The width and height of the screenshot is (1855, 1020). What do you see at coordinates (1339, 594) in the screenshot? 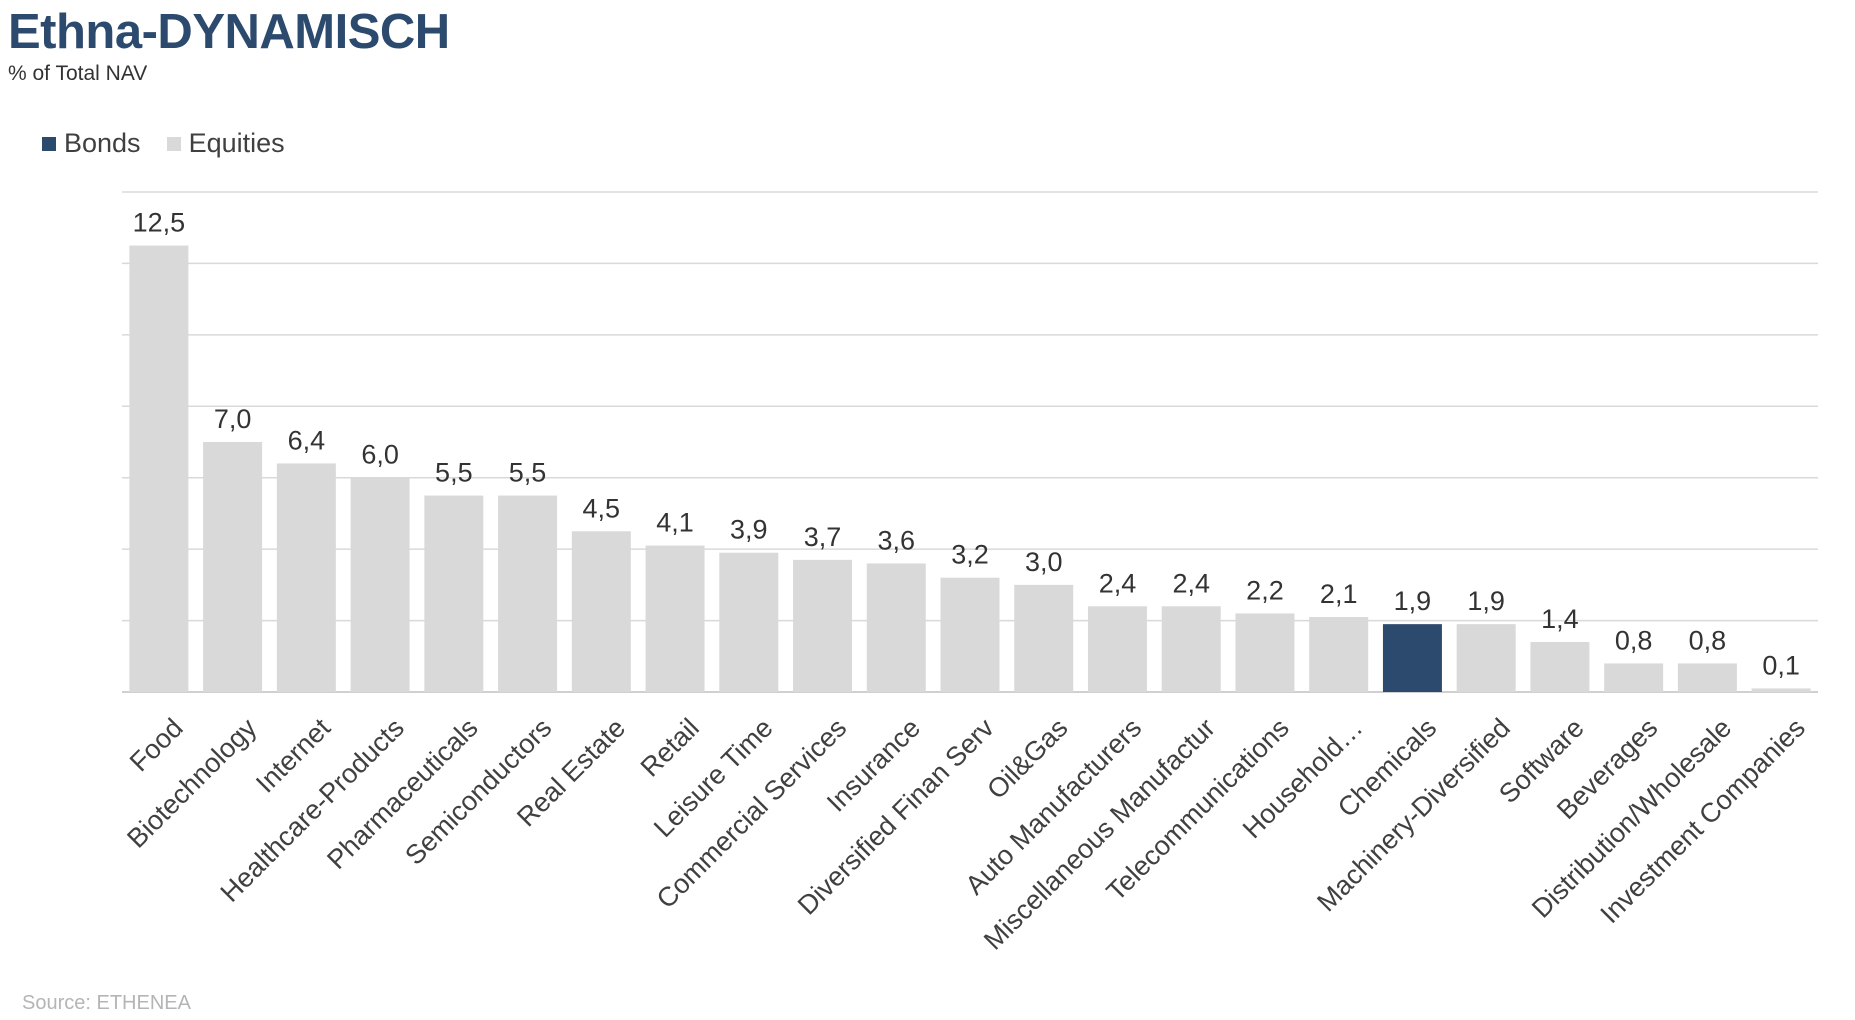
I see `value-label: 2,1` at bounding box center [1339, 594].